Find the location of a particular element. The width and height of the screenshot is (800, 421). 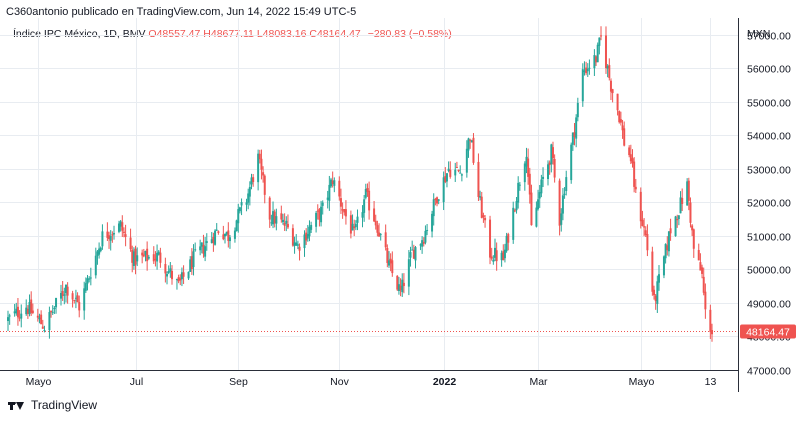

x-axis: Mayo Jul Sep Nov 2022 Mar Mayo 13 is located at coordinates (371, 382).